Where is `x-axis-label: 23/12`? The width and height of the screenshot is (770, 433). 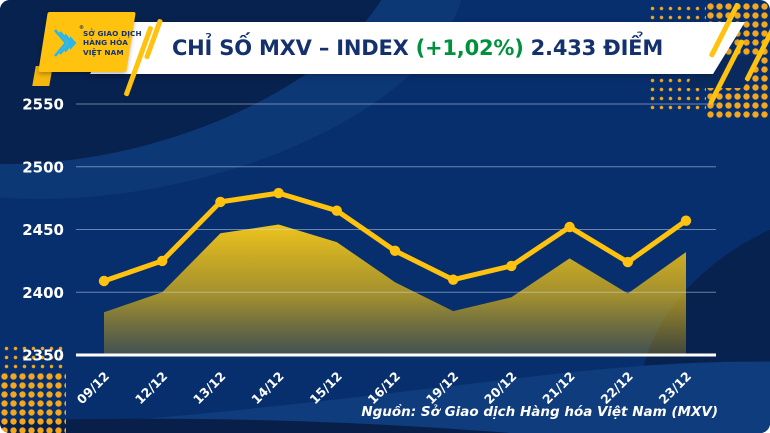 x-axis-label: 23/12 is located at coordinates (675, 388).